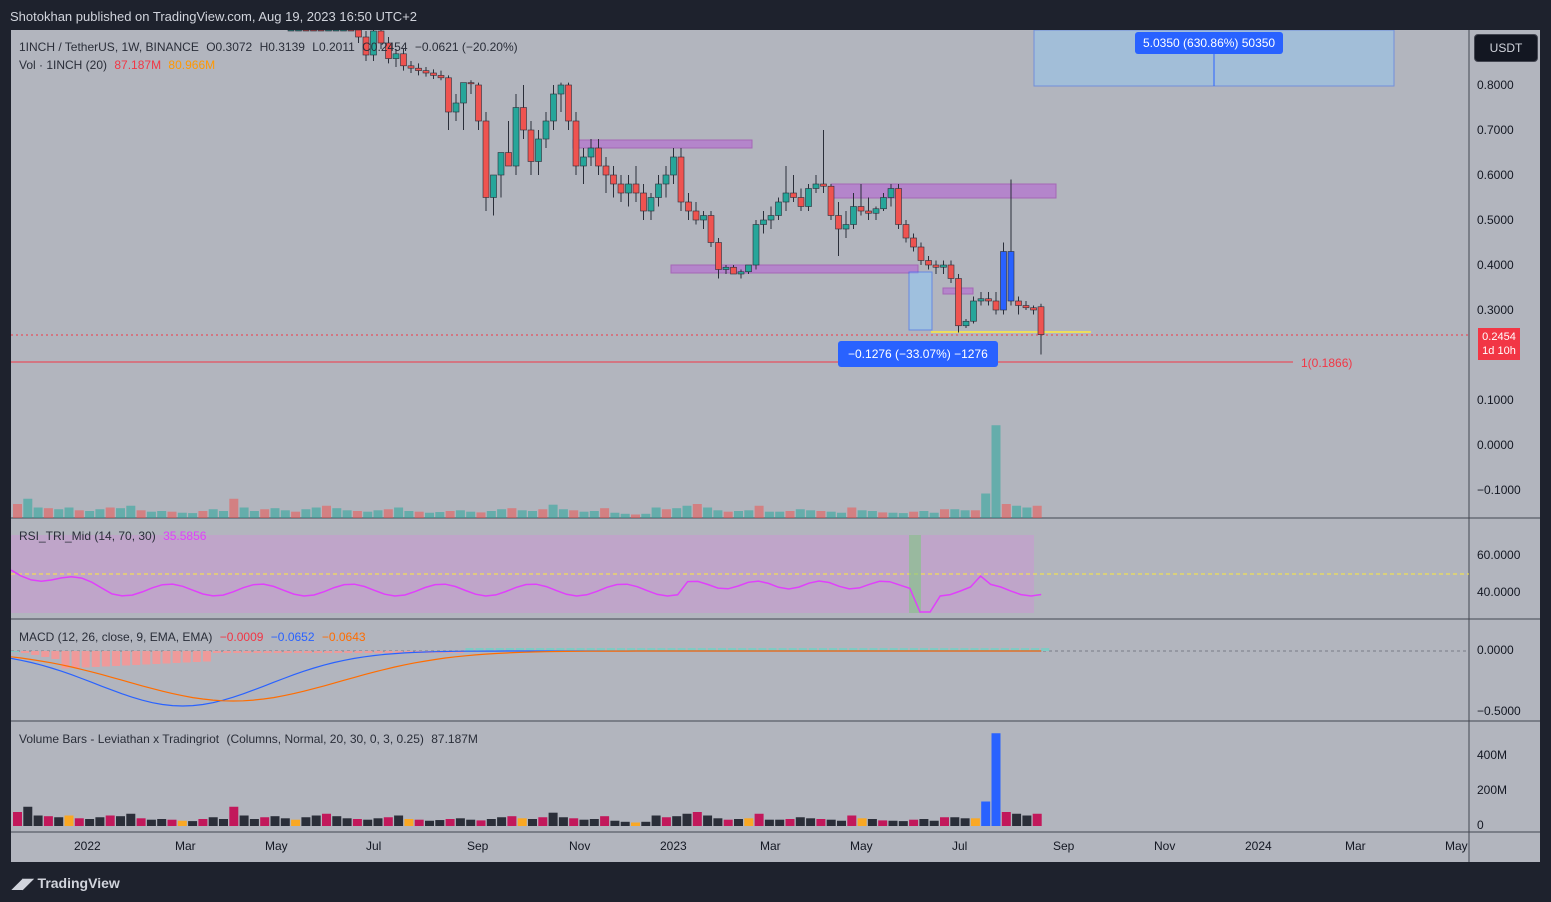 Image resolution: width=1551 pixels, height=902 pixels. I want to click on tradingview-logo: ◢◤ TradingView, so click(66, 883).